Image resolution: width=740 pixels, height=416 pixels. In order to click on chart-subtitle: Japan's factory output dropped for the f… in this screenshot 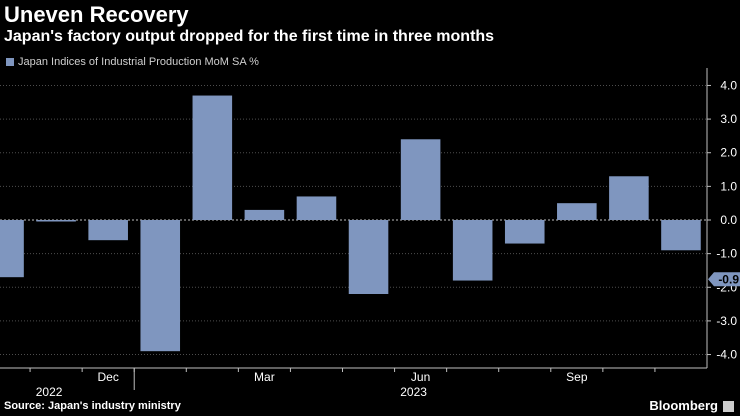, I will do `click(249, 36)`.